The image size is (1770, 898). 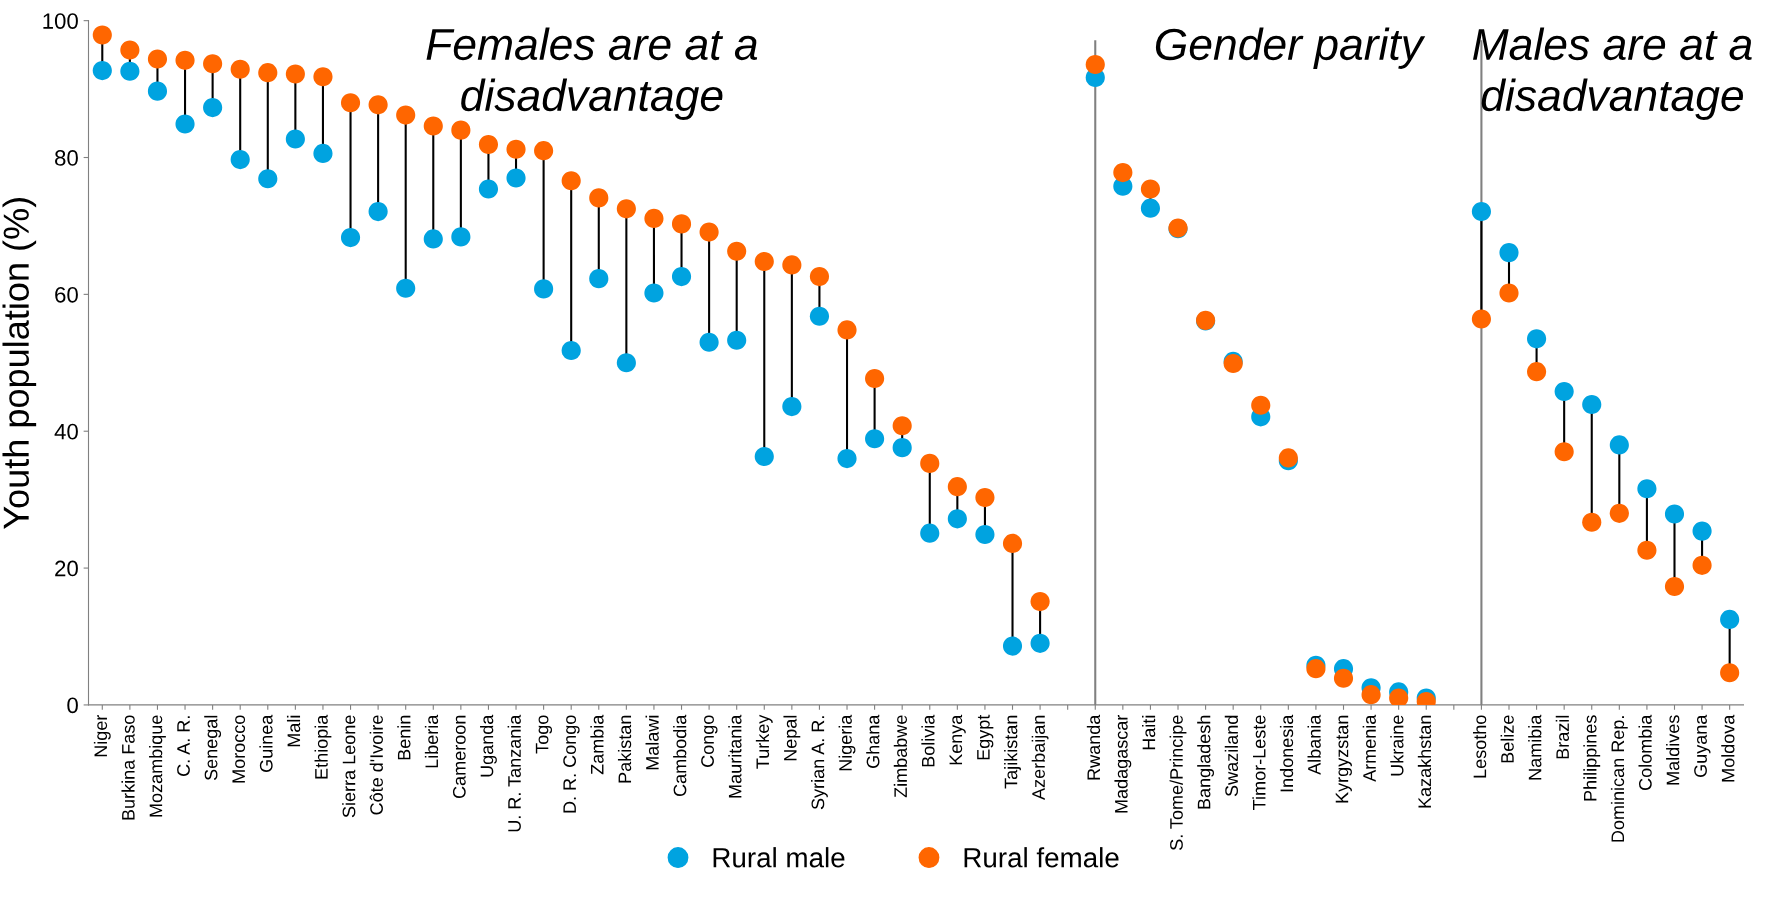 I want to click on x-tick-label: Nigeria, so click(x=847, y=742).